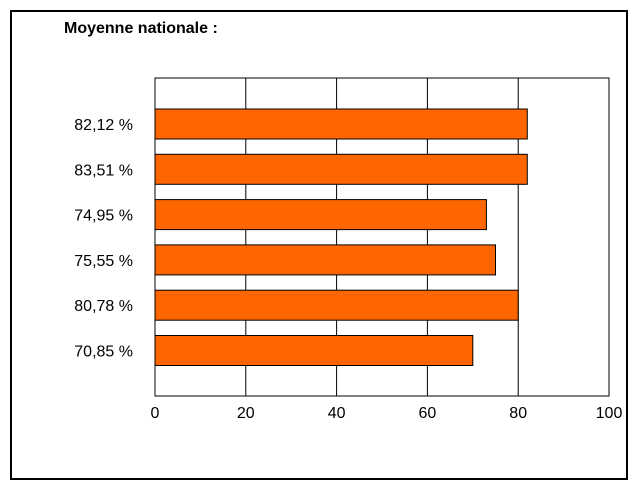 The width and height of the screenshot is (638, 480). Describe the element at coordinates (141, 28) in the screenshot. I see `chart-title: Moyenne nationale :` at that location.